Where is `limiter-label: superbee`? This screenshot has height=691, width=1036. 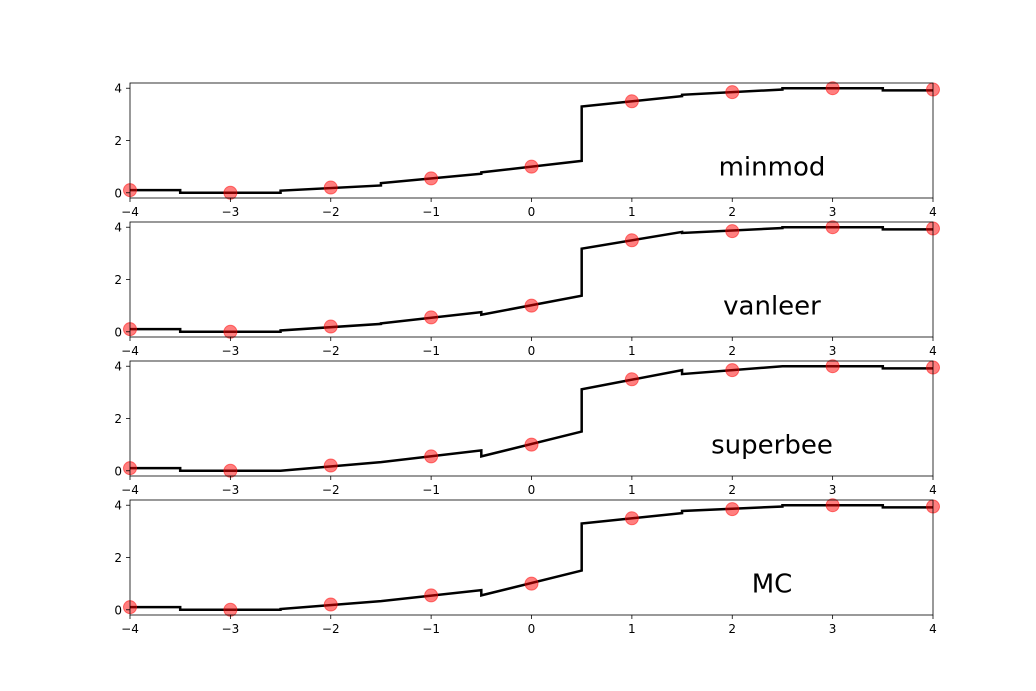
limiter-label: superbee is located at coordinates (772, 446).